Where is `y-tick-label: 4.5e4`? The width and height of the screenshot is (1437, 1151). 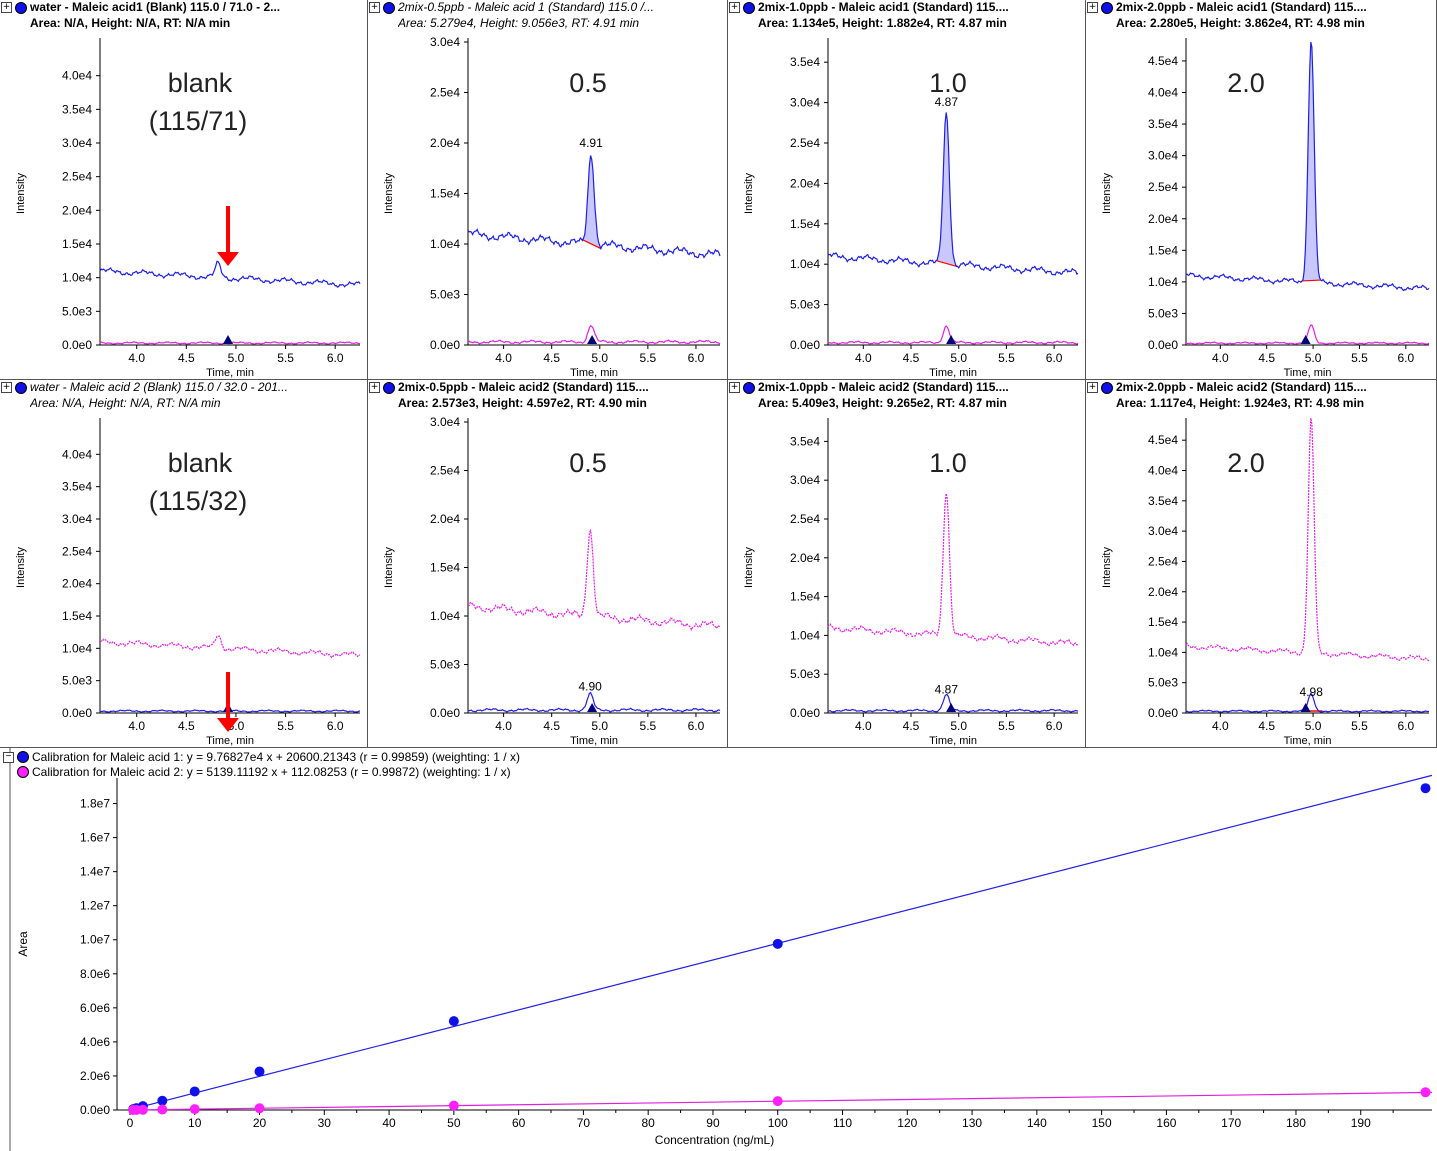 y-tick-label: 4.5e4 is located at coordinates (1163, 61).